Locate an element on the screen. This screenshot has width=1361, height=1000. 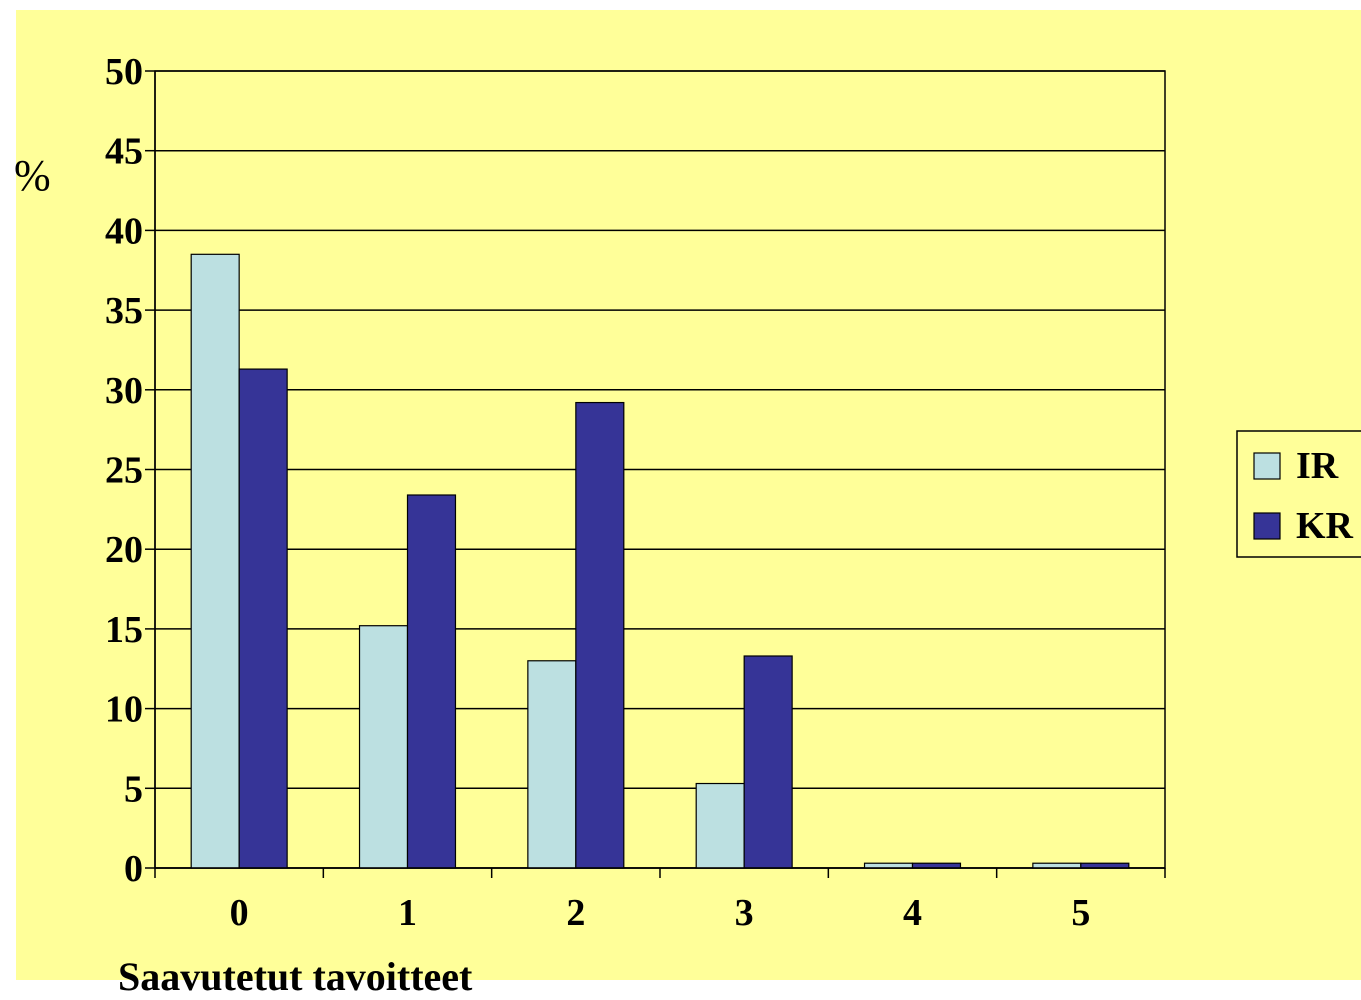
y-tick-label: 5 is located at coordinates (133, 789).